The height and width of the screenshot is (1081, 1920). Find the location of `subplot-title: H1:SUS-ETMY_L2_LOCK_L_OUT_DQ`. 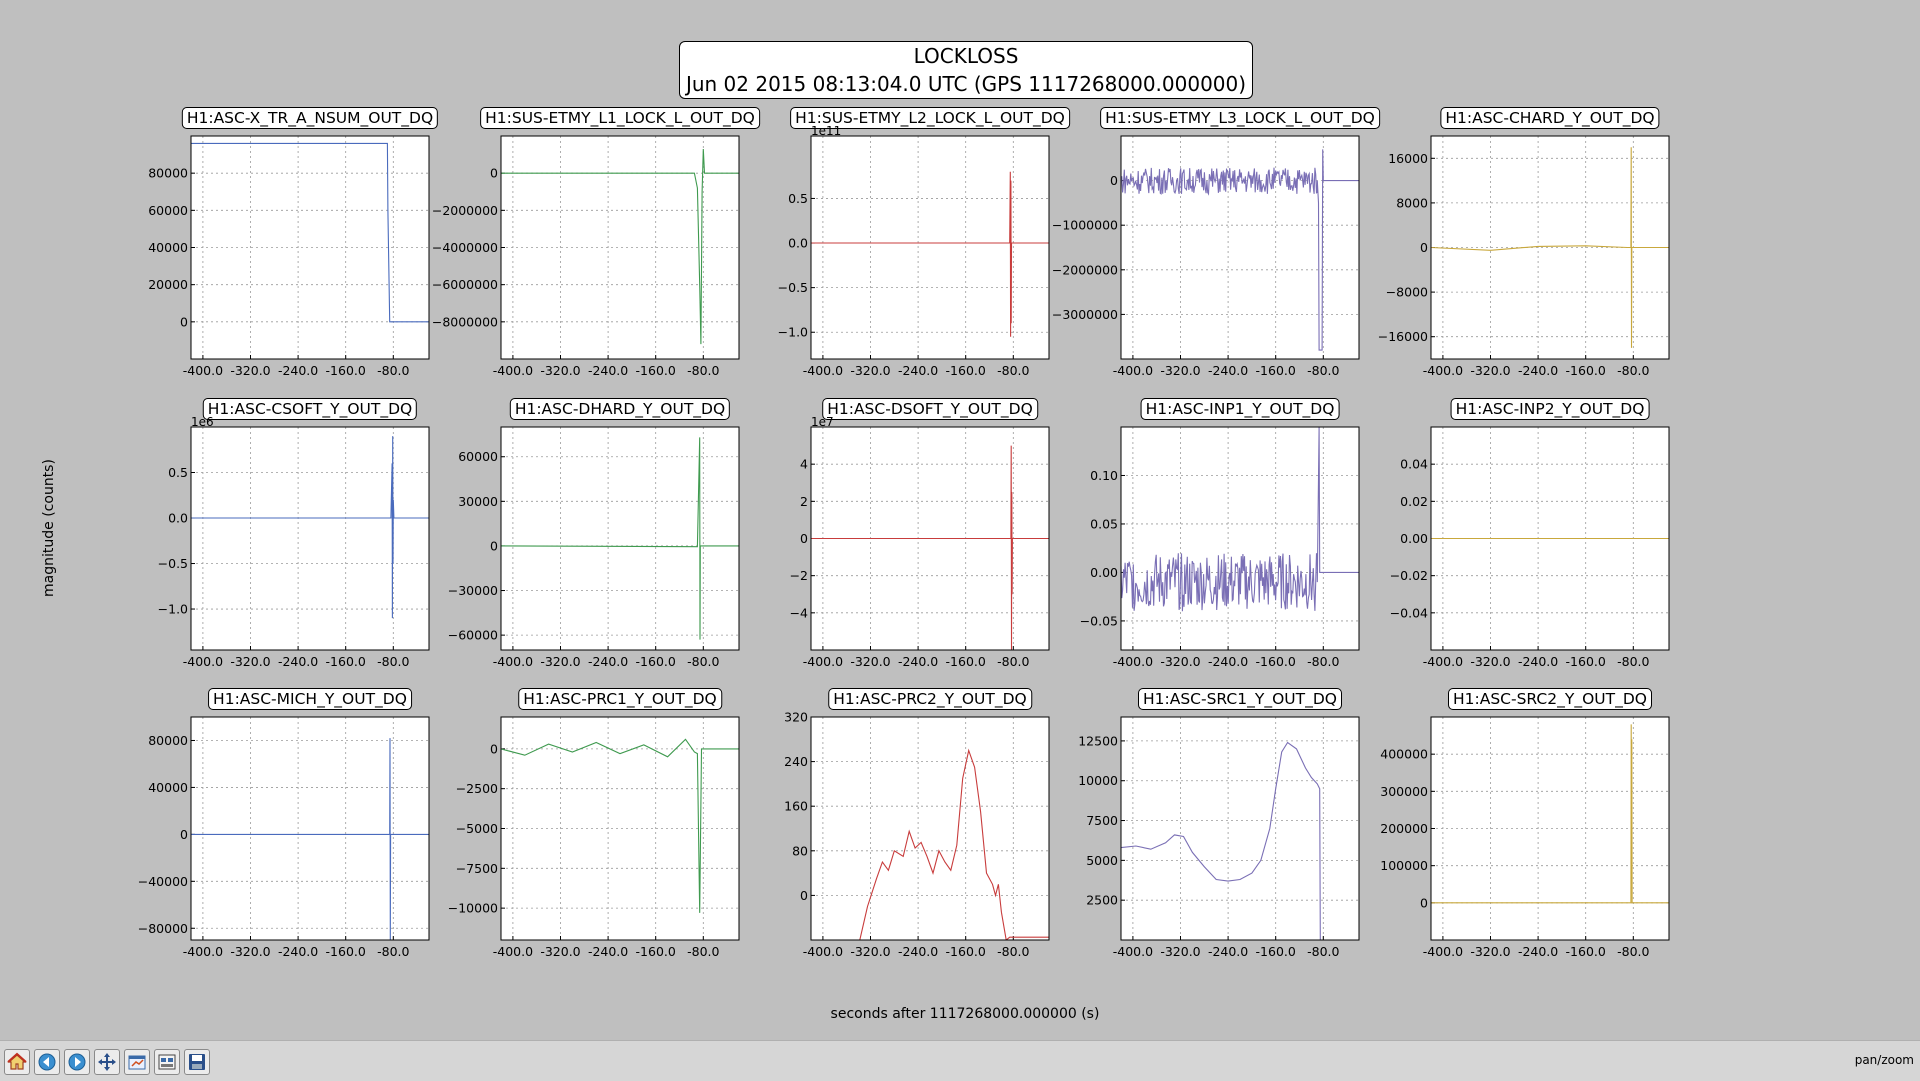

subplot-title: H1:SUS-ETMY_L2_LOCK_L_OUT_DQ is located at coordinates (930, 118).